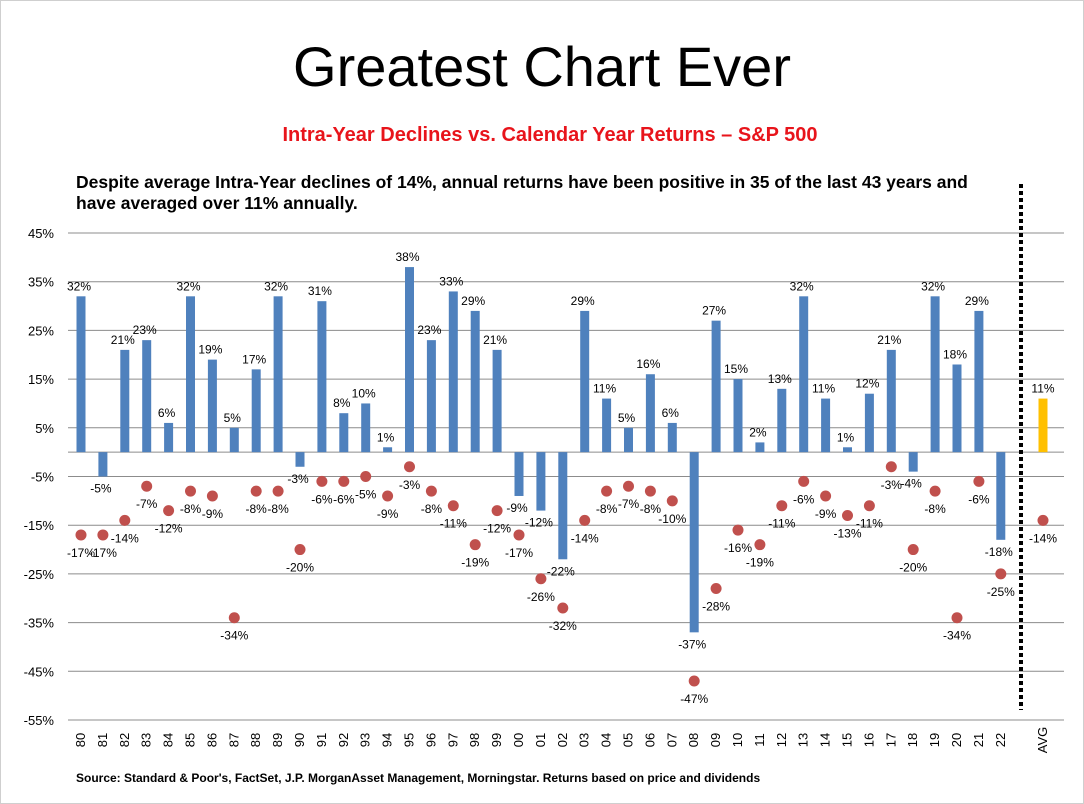 Image resolution: width=1084 pixels, height=804 pixels. I want to click on bar-value-label: -4%, so click(912, 484).